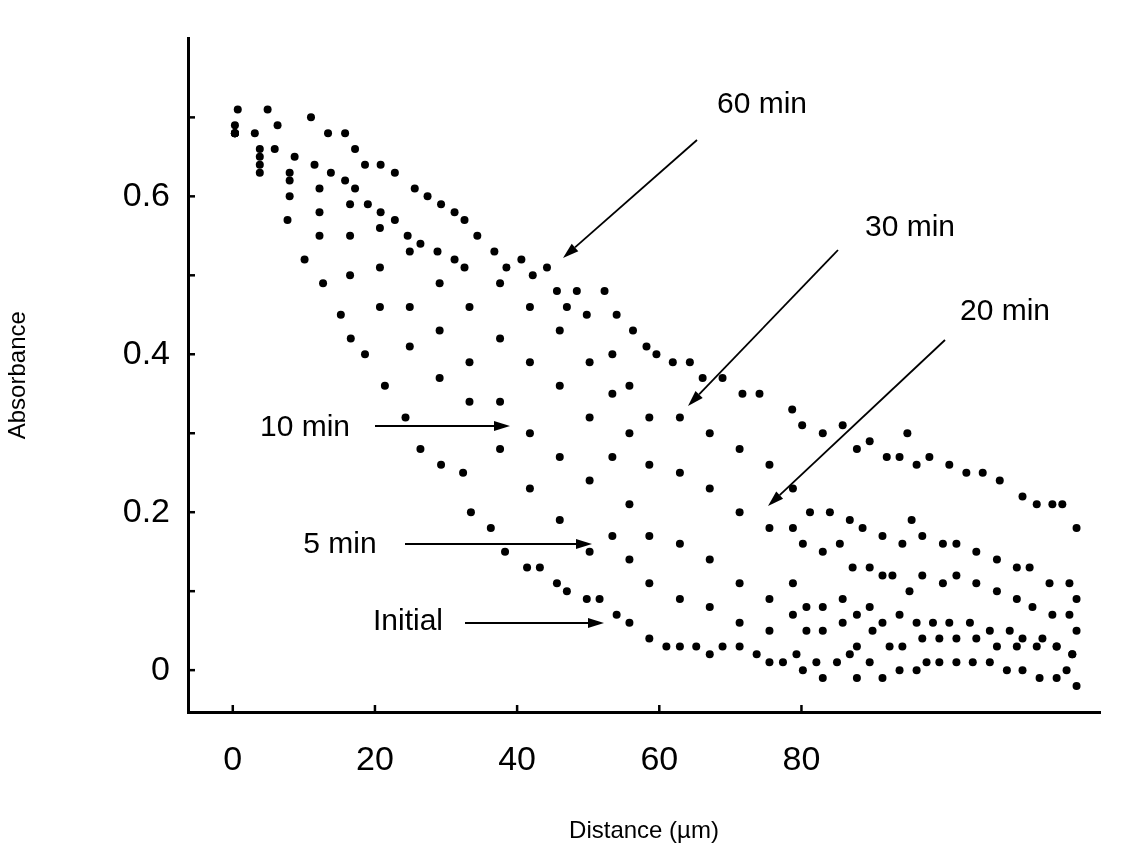 This screenshot has height=850, width=1130. Describe the element at coordinates (146, 193) in the screenshot. I see `y-tick-label: 0.6` at that location.